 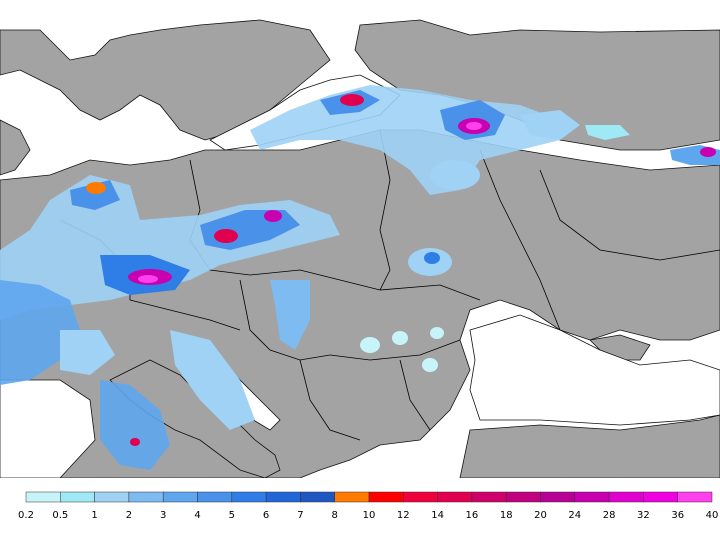 What do you see at coordinates (226, 236) in the screenshot?
I see `precip-peak-e` at bounding box center [226, 236].